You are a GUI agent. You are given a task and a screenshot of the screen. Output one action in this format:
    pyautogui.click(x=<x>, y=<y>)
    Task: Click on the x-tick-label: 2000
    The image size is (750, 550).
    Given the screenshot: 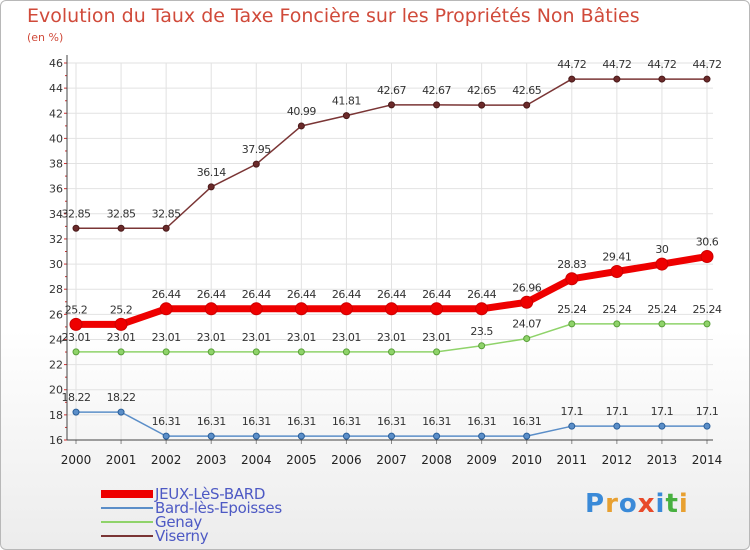 What is the action you would take?
    pyautogui.click(x=76, y=460)
    